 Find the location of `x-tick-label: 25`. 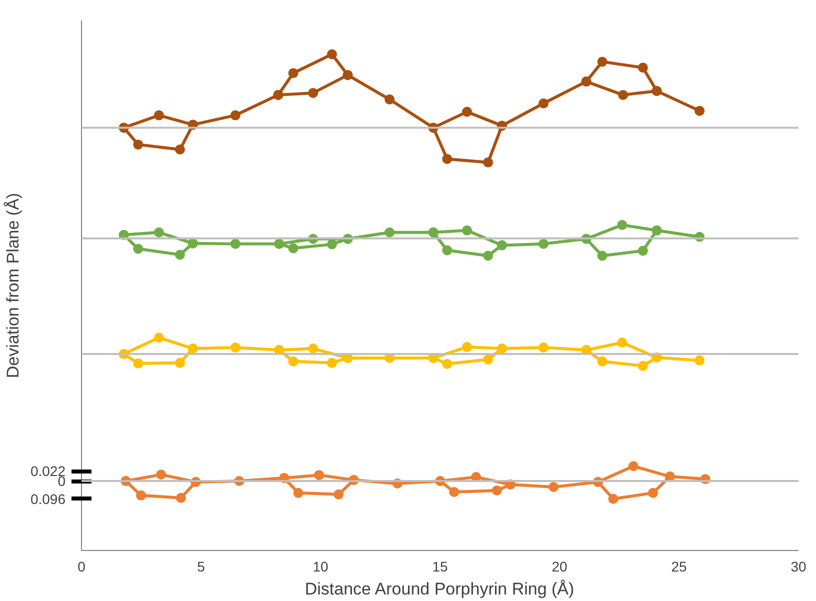

x-tick-label: 25 is located at coordinates (679, 566).